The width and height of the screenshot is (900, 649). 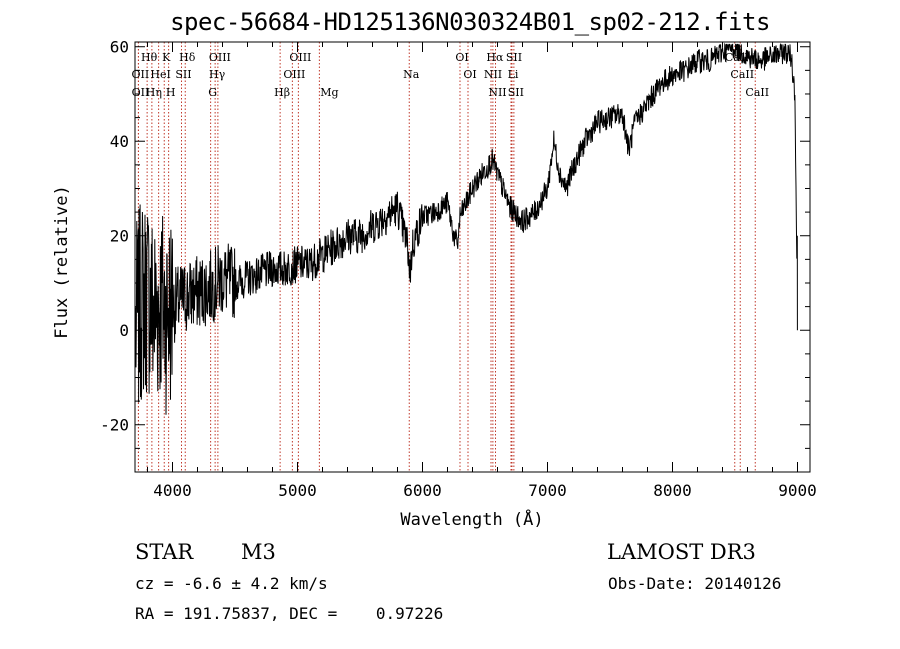 What do you see at coordinates (171, 92) in the screenshot?
I see `line-label: H` at bounding box center [171, 92].